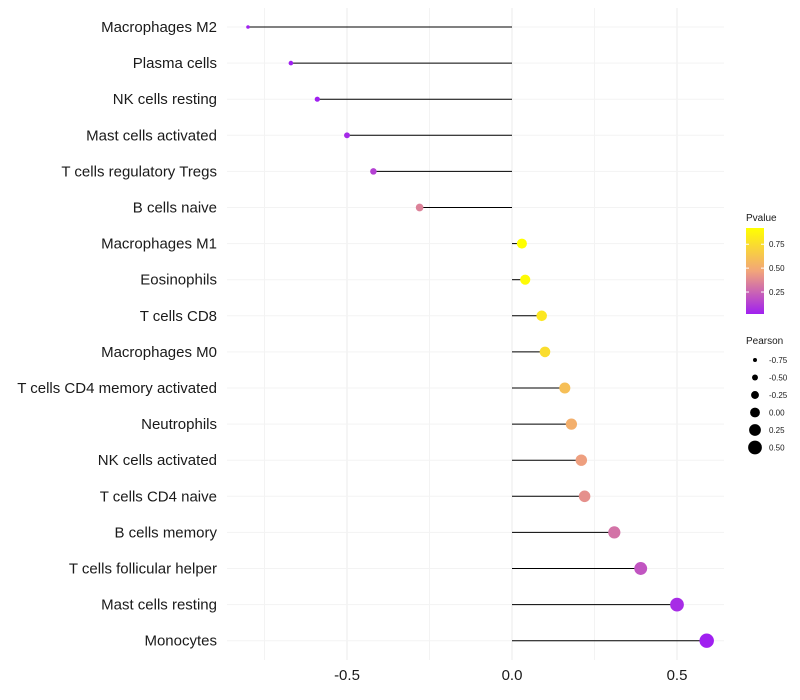  Describe the element at coordinates (764, 341) in the screenshot. I see `legend-title-pearson: Pearson` at that location.